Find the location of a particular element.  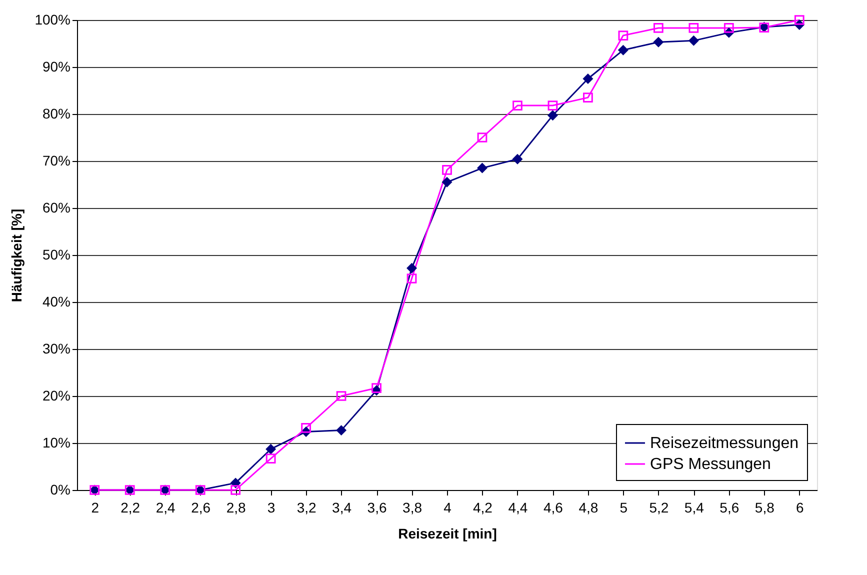

y-tick-label: 50% is located at coordinates (56, 254).